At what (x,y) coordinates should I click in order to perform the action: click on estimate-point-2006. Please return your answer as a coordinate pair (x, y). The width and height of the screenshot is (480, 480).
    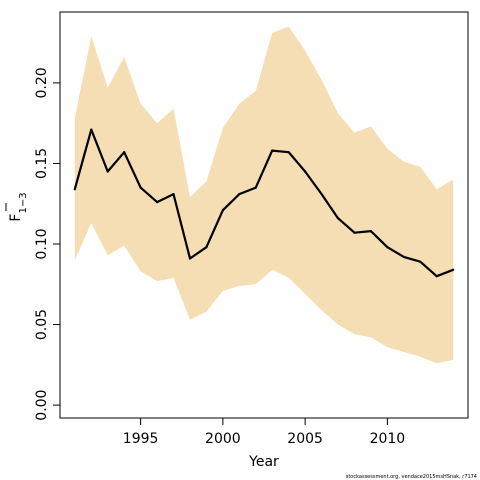
    Looking at the image, I should click on (321, 194).